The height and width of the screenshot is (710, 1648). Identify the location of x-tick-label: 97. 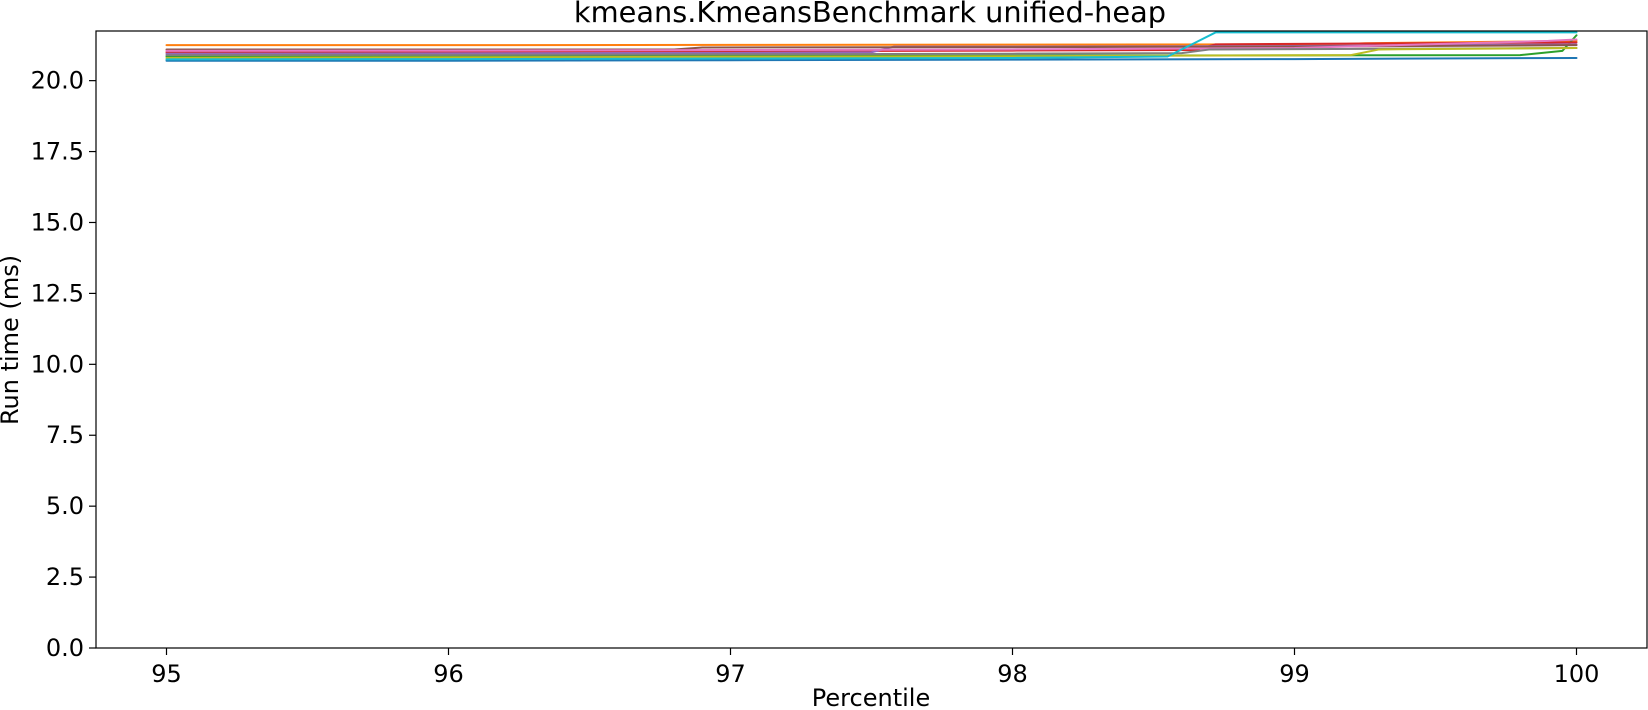
(730, 674).